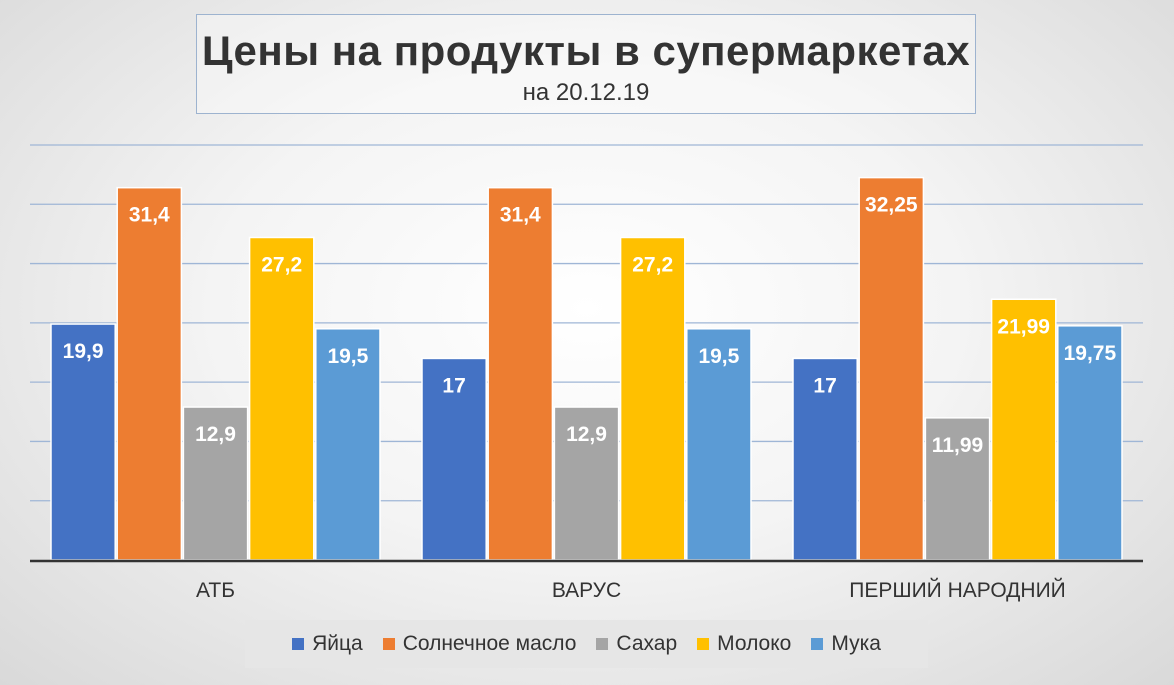 The width and height of the screenshot is (1174, 685). Describe the element at coordinates (586, 644) in the screenshot. I see `legend: Яйца Солнечное масло Сахар Молоко Мука` at that location.